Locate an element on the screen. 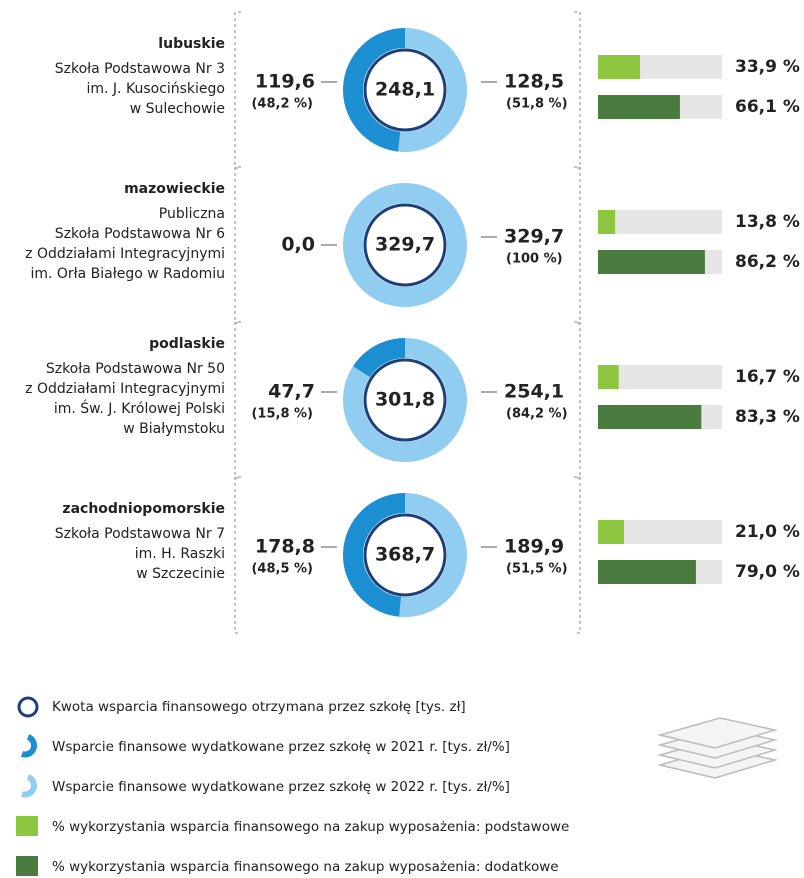 This screenshot has height=878, width=804. share-2021: (48,5 %) is located at coordinates (282, 569).